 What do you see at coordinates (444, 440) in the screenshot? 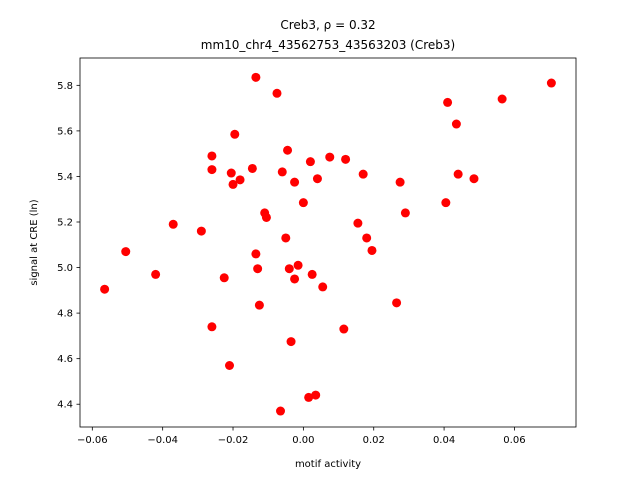
I see `x-tick-label: 0.04` at bounding box center [444, 440].